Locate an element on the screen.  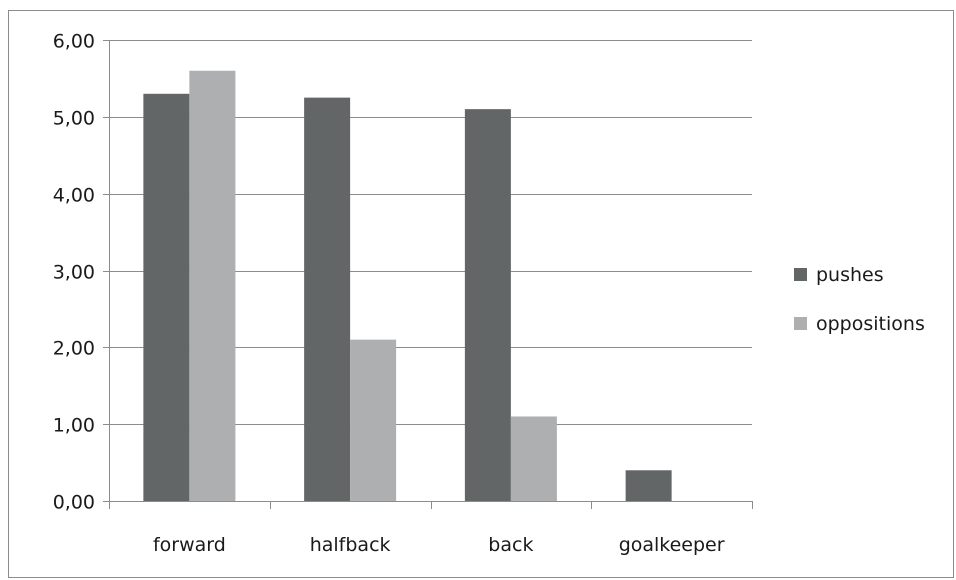
y-tick-label: 4,00 is located at coordinates (74, 196).